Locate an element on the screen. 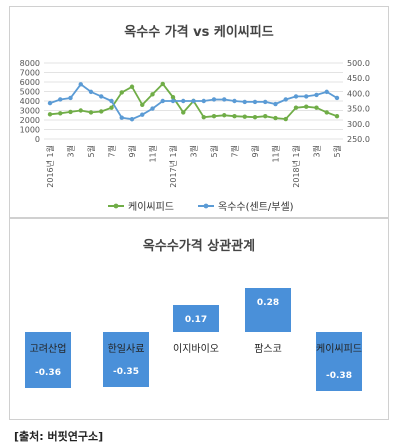 The image size is (400, 448). correlation-bar: 한일사료 -0.35 is located at coordinates (126, 359).